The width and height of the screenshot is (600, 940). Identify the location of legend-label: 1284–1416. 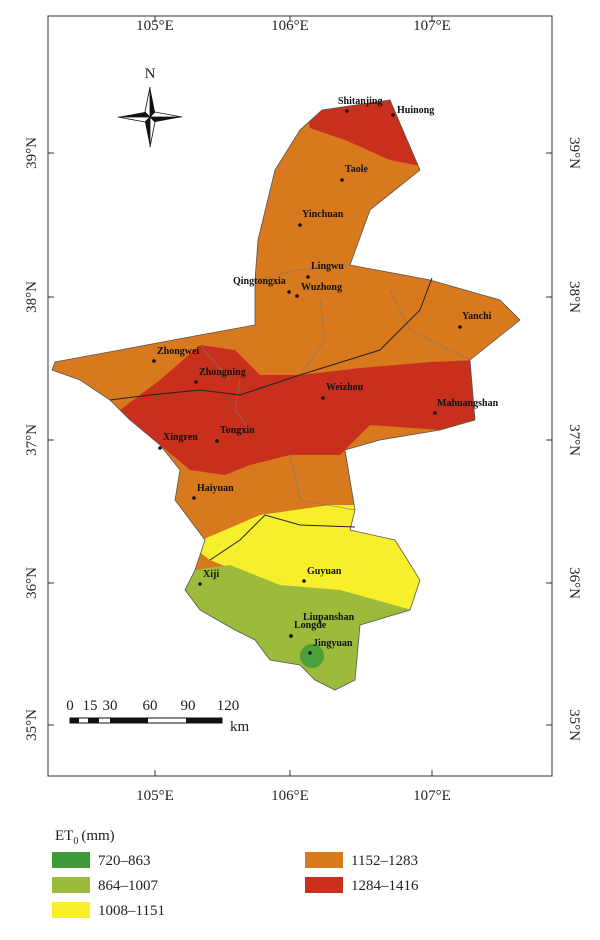
(385, 886).